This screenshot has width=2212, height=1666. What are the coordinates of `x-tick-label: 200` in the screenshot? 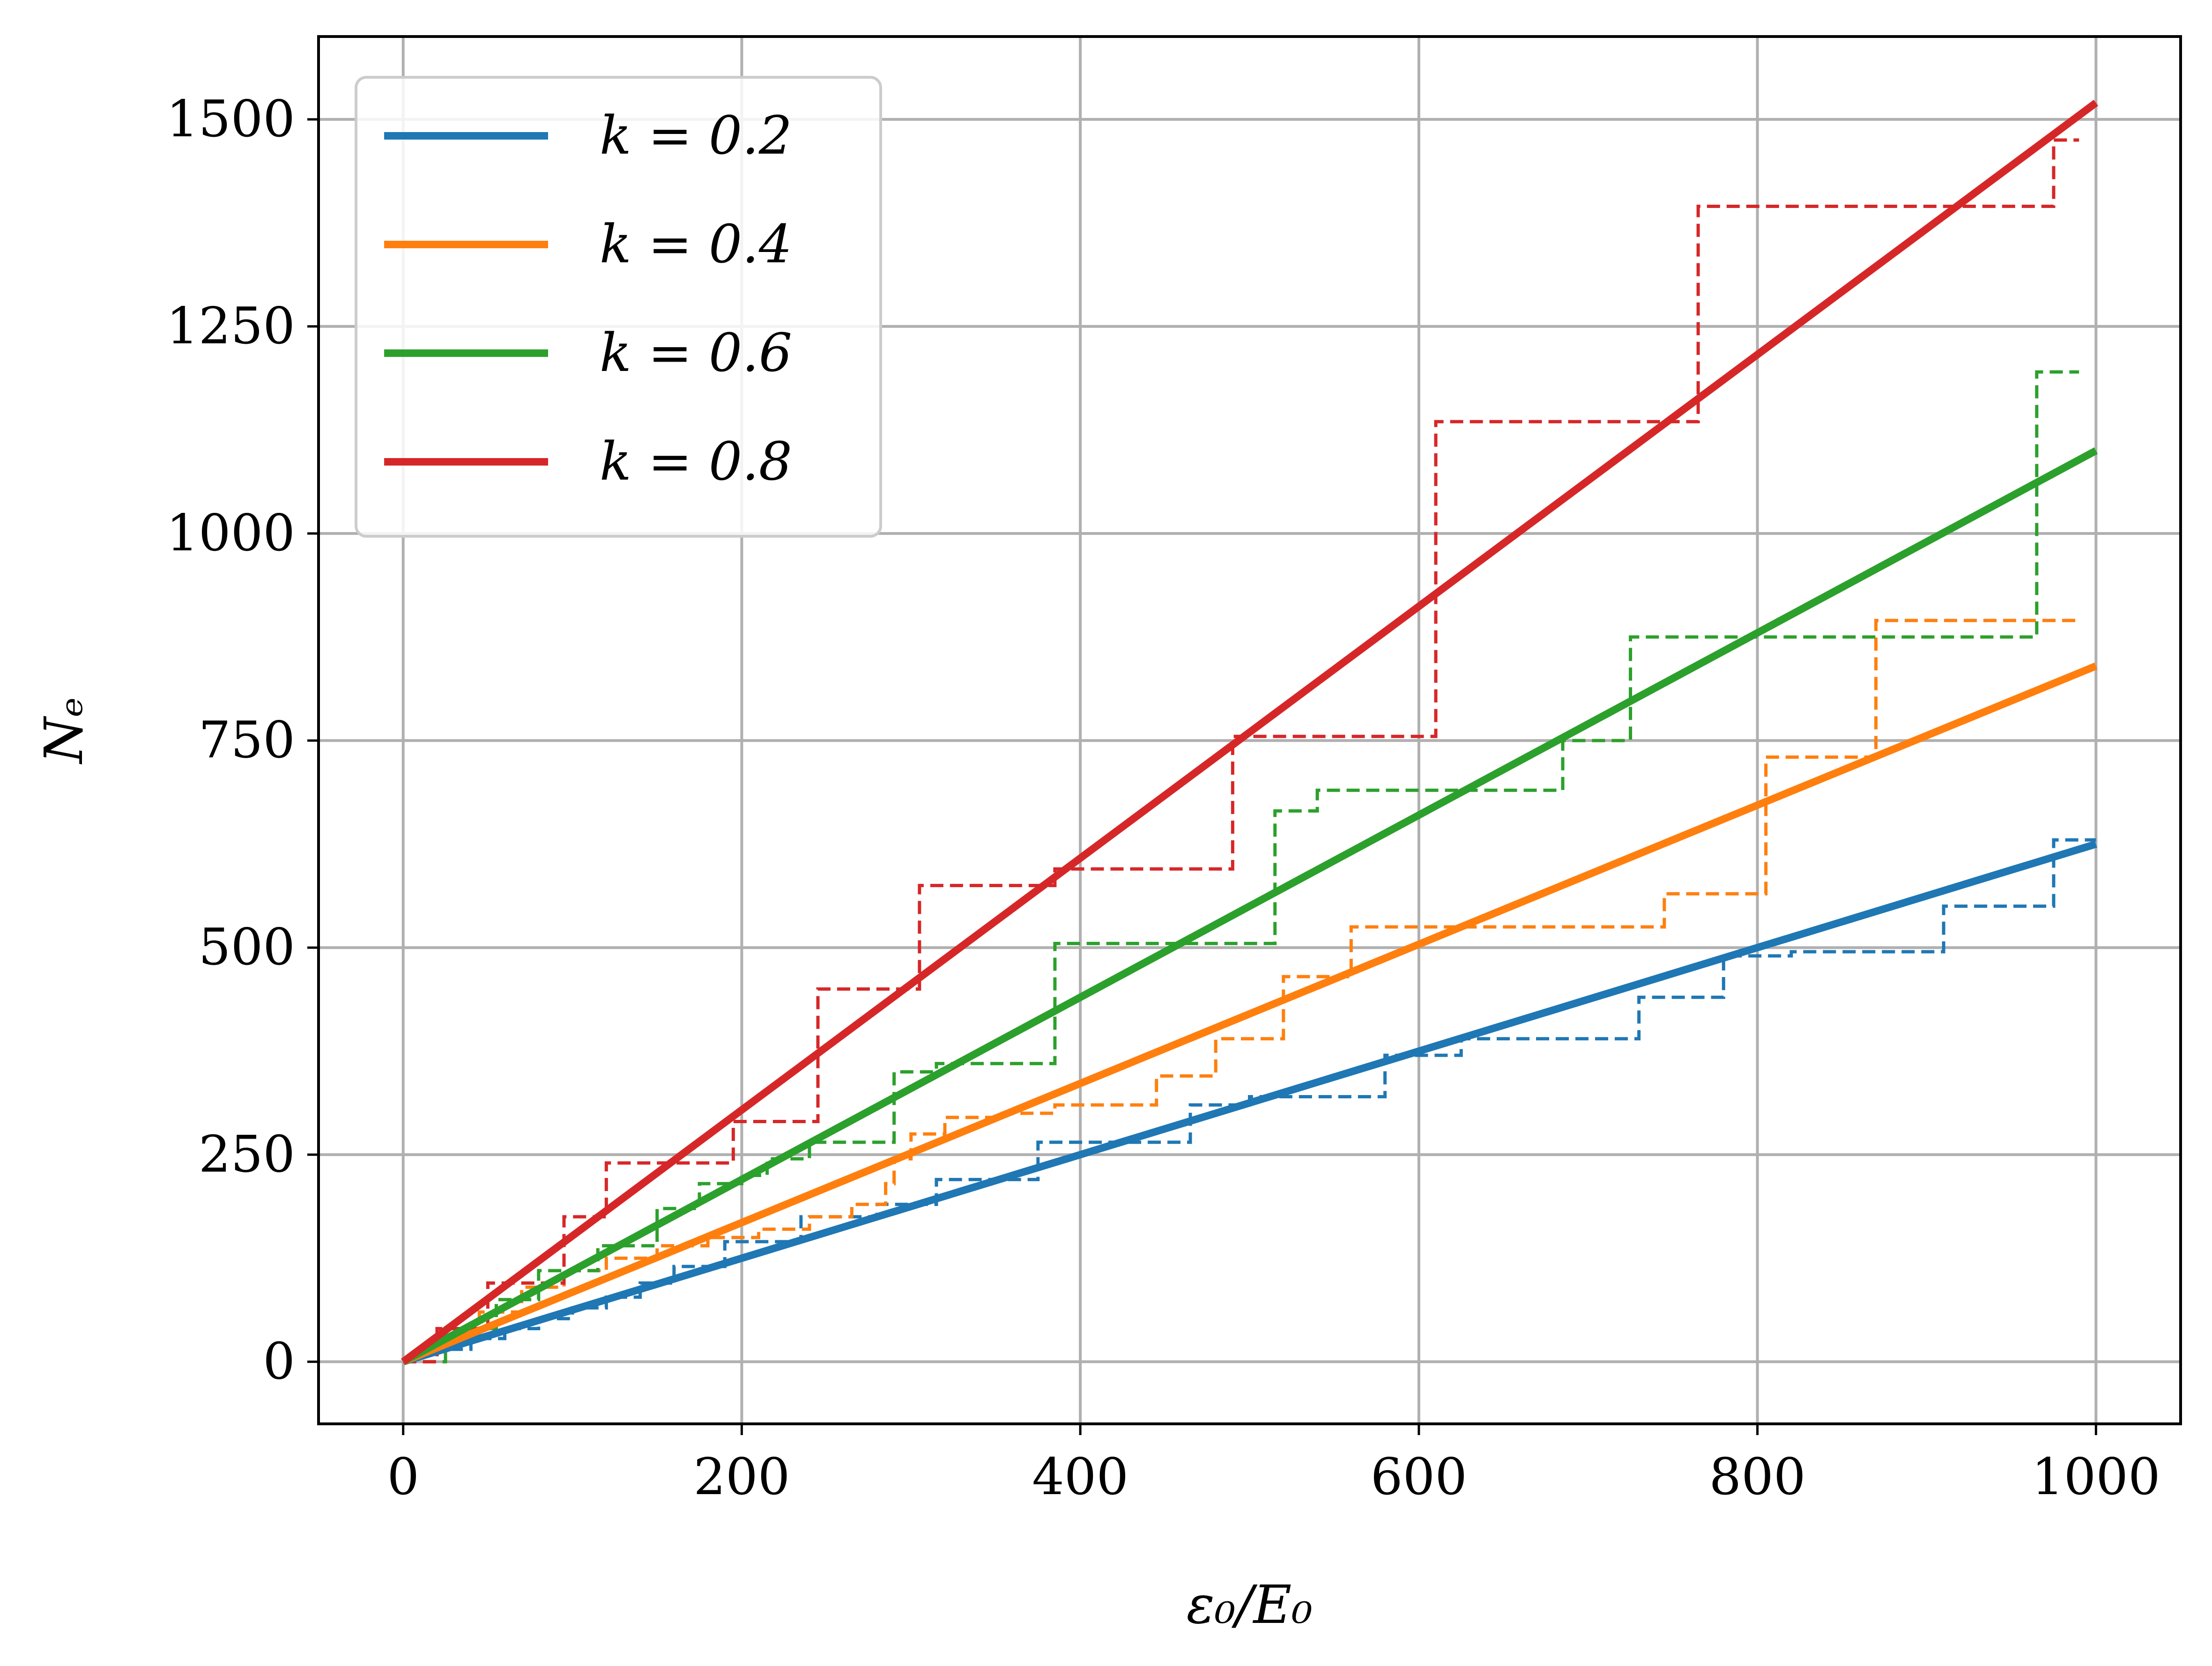 It's located at (741, 1477).